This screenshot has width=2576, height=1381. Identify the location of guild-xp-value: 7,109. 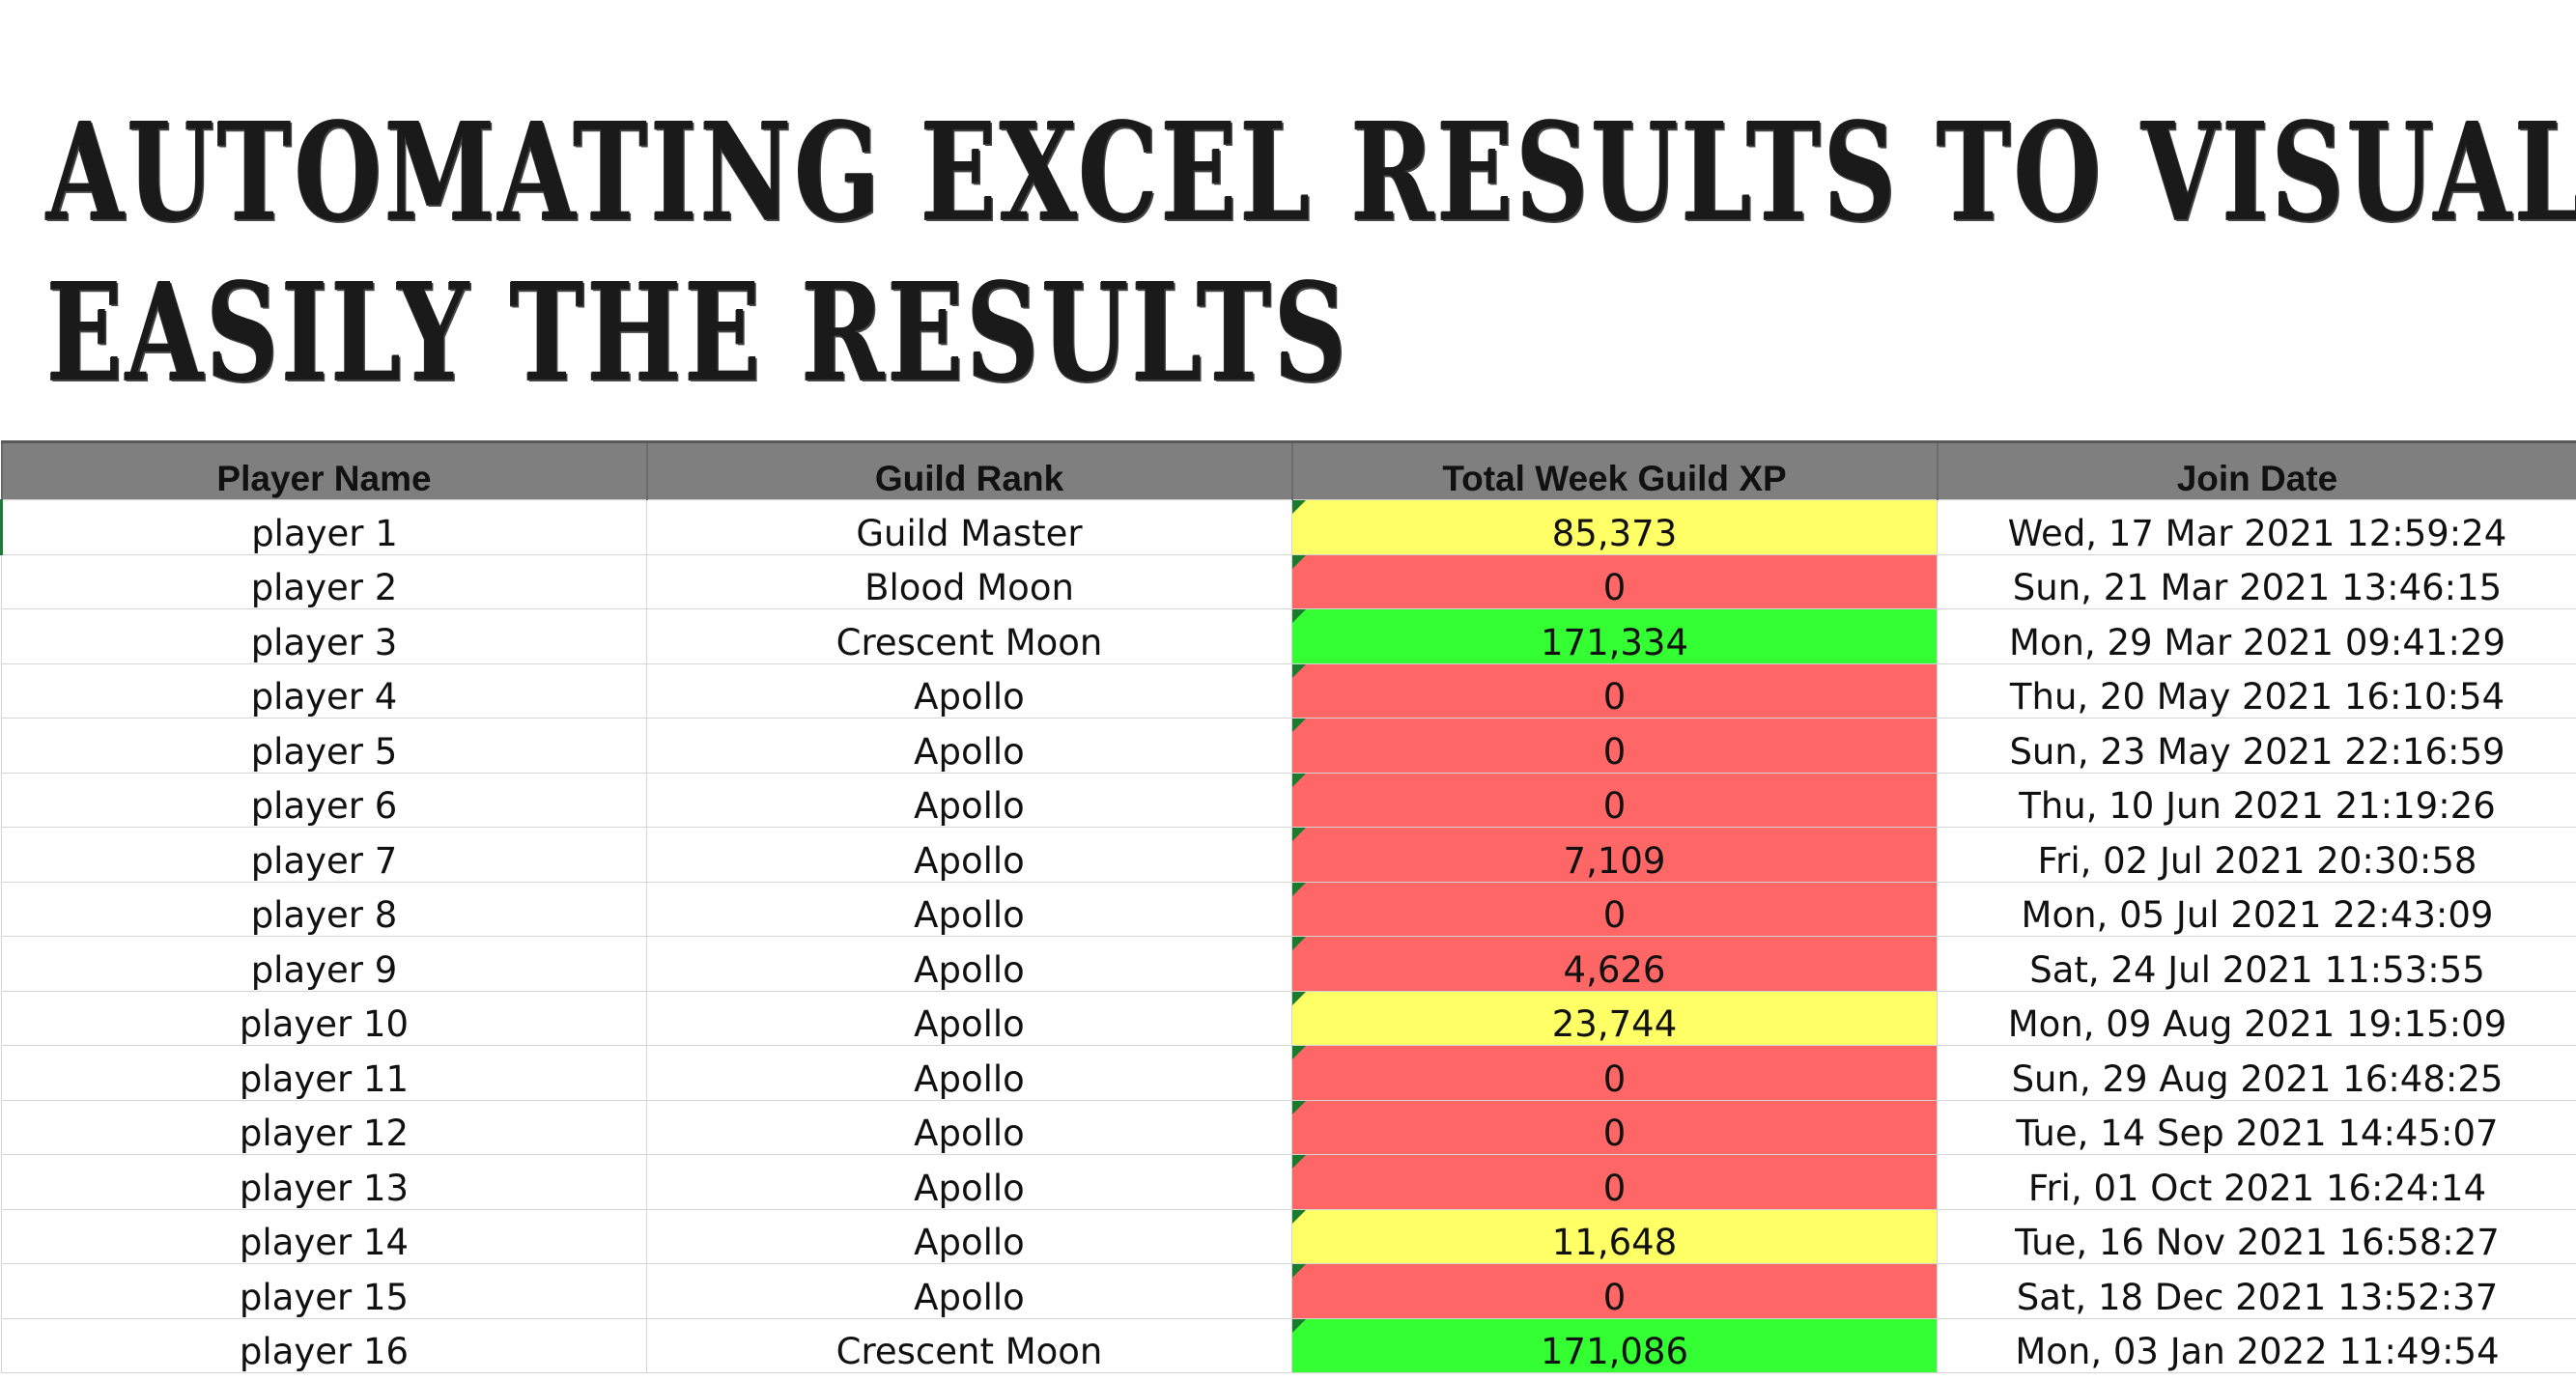
(1614, 860).